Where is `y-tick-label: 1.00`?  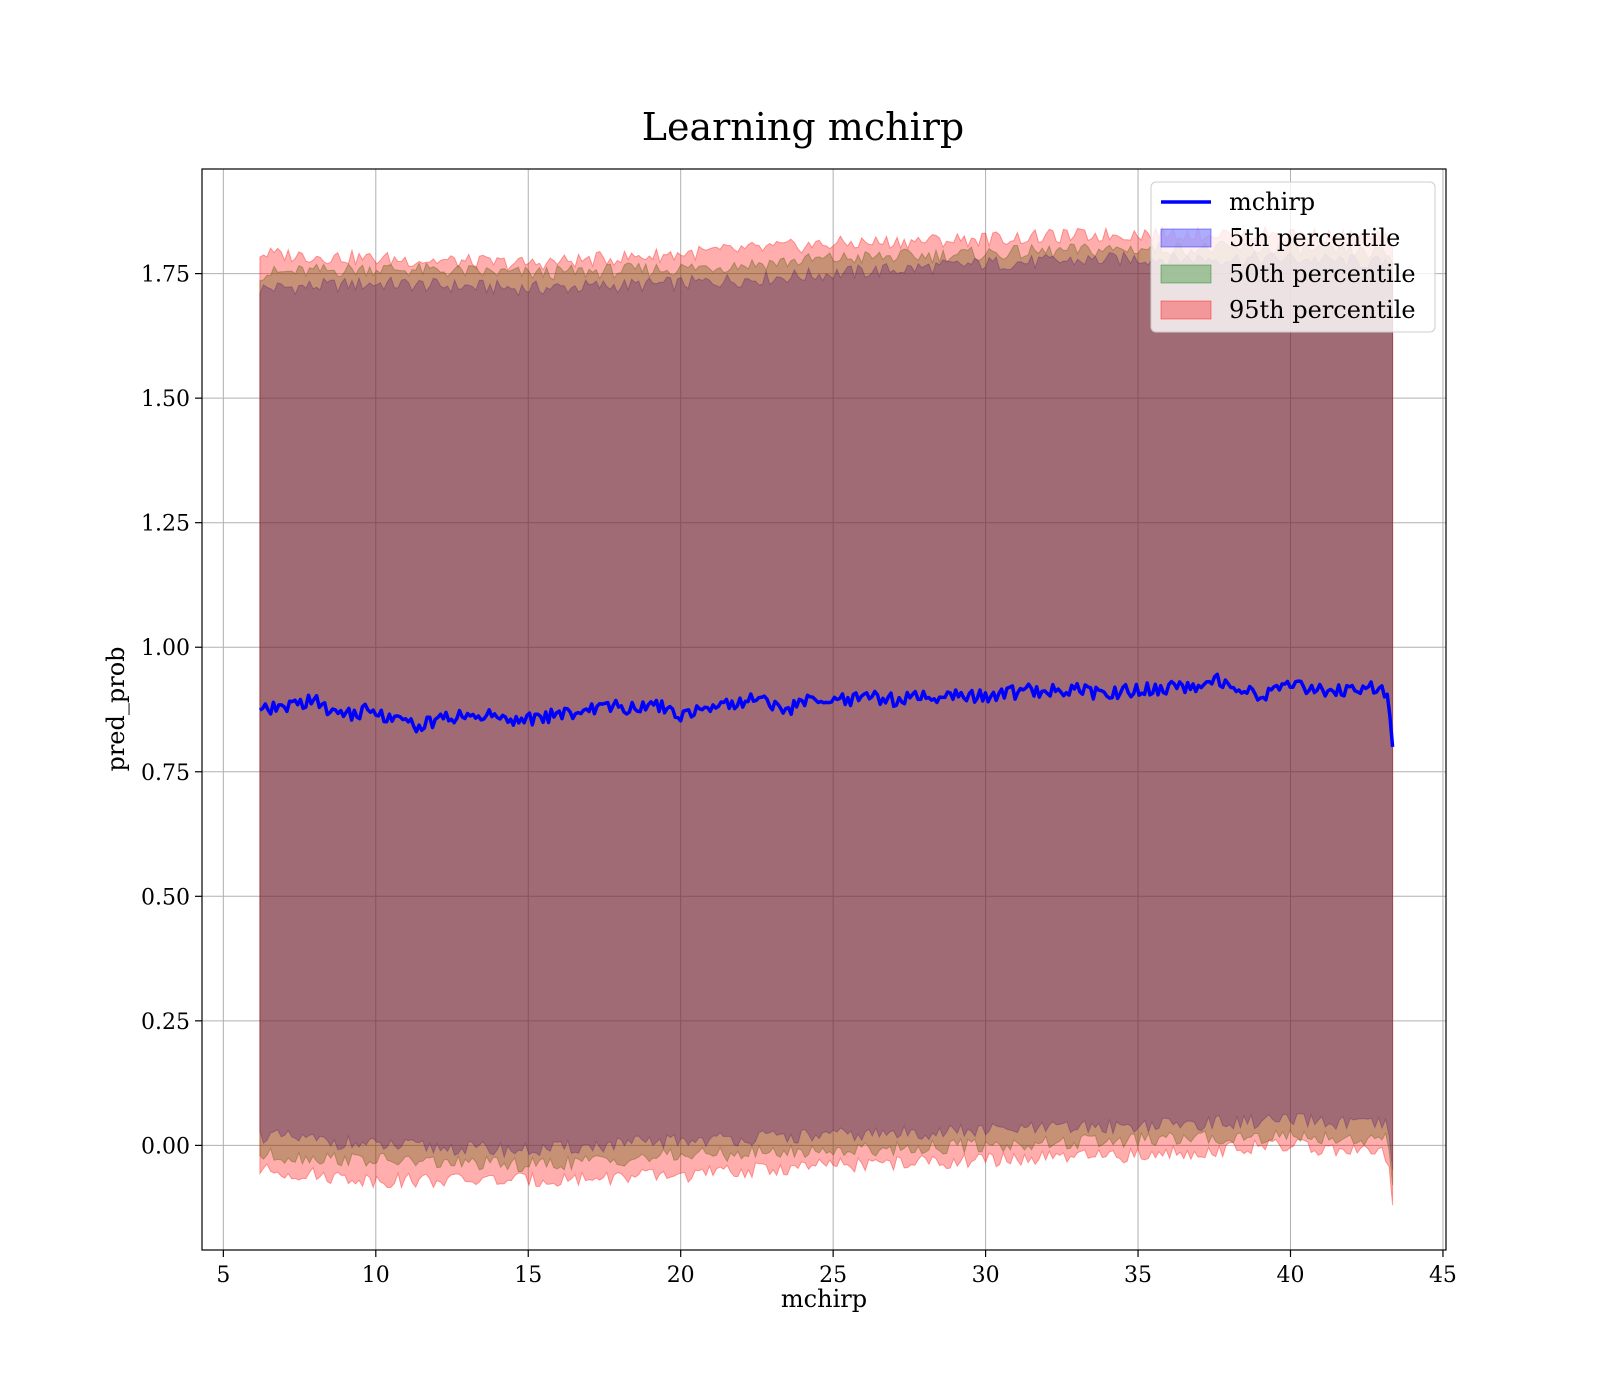 y-tick-label: 1.00 is located at coordinates (165, 648).